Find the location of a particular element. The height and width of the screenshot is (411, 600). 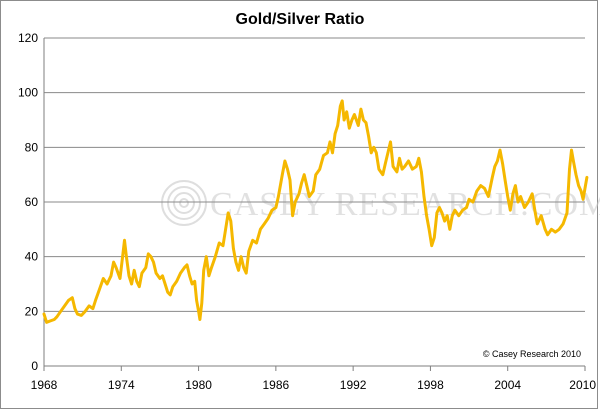

y-tick-label: 120 is located at coordinates (28, 38).